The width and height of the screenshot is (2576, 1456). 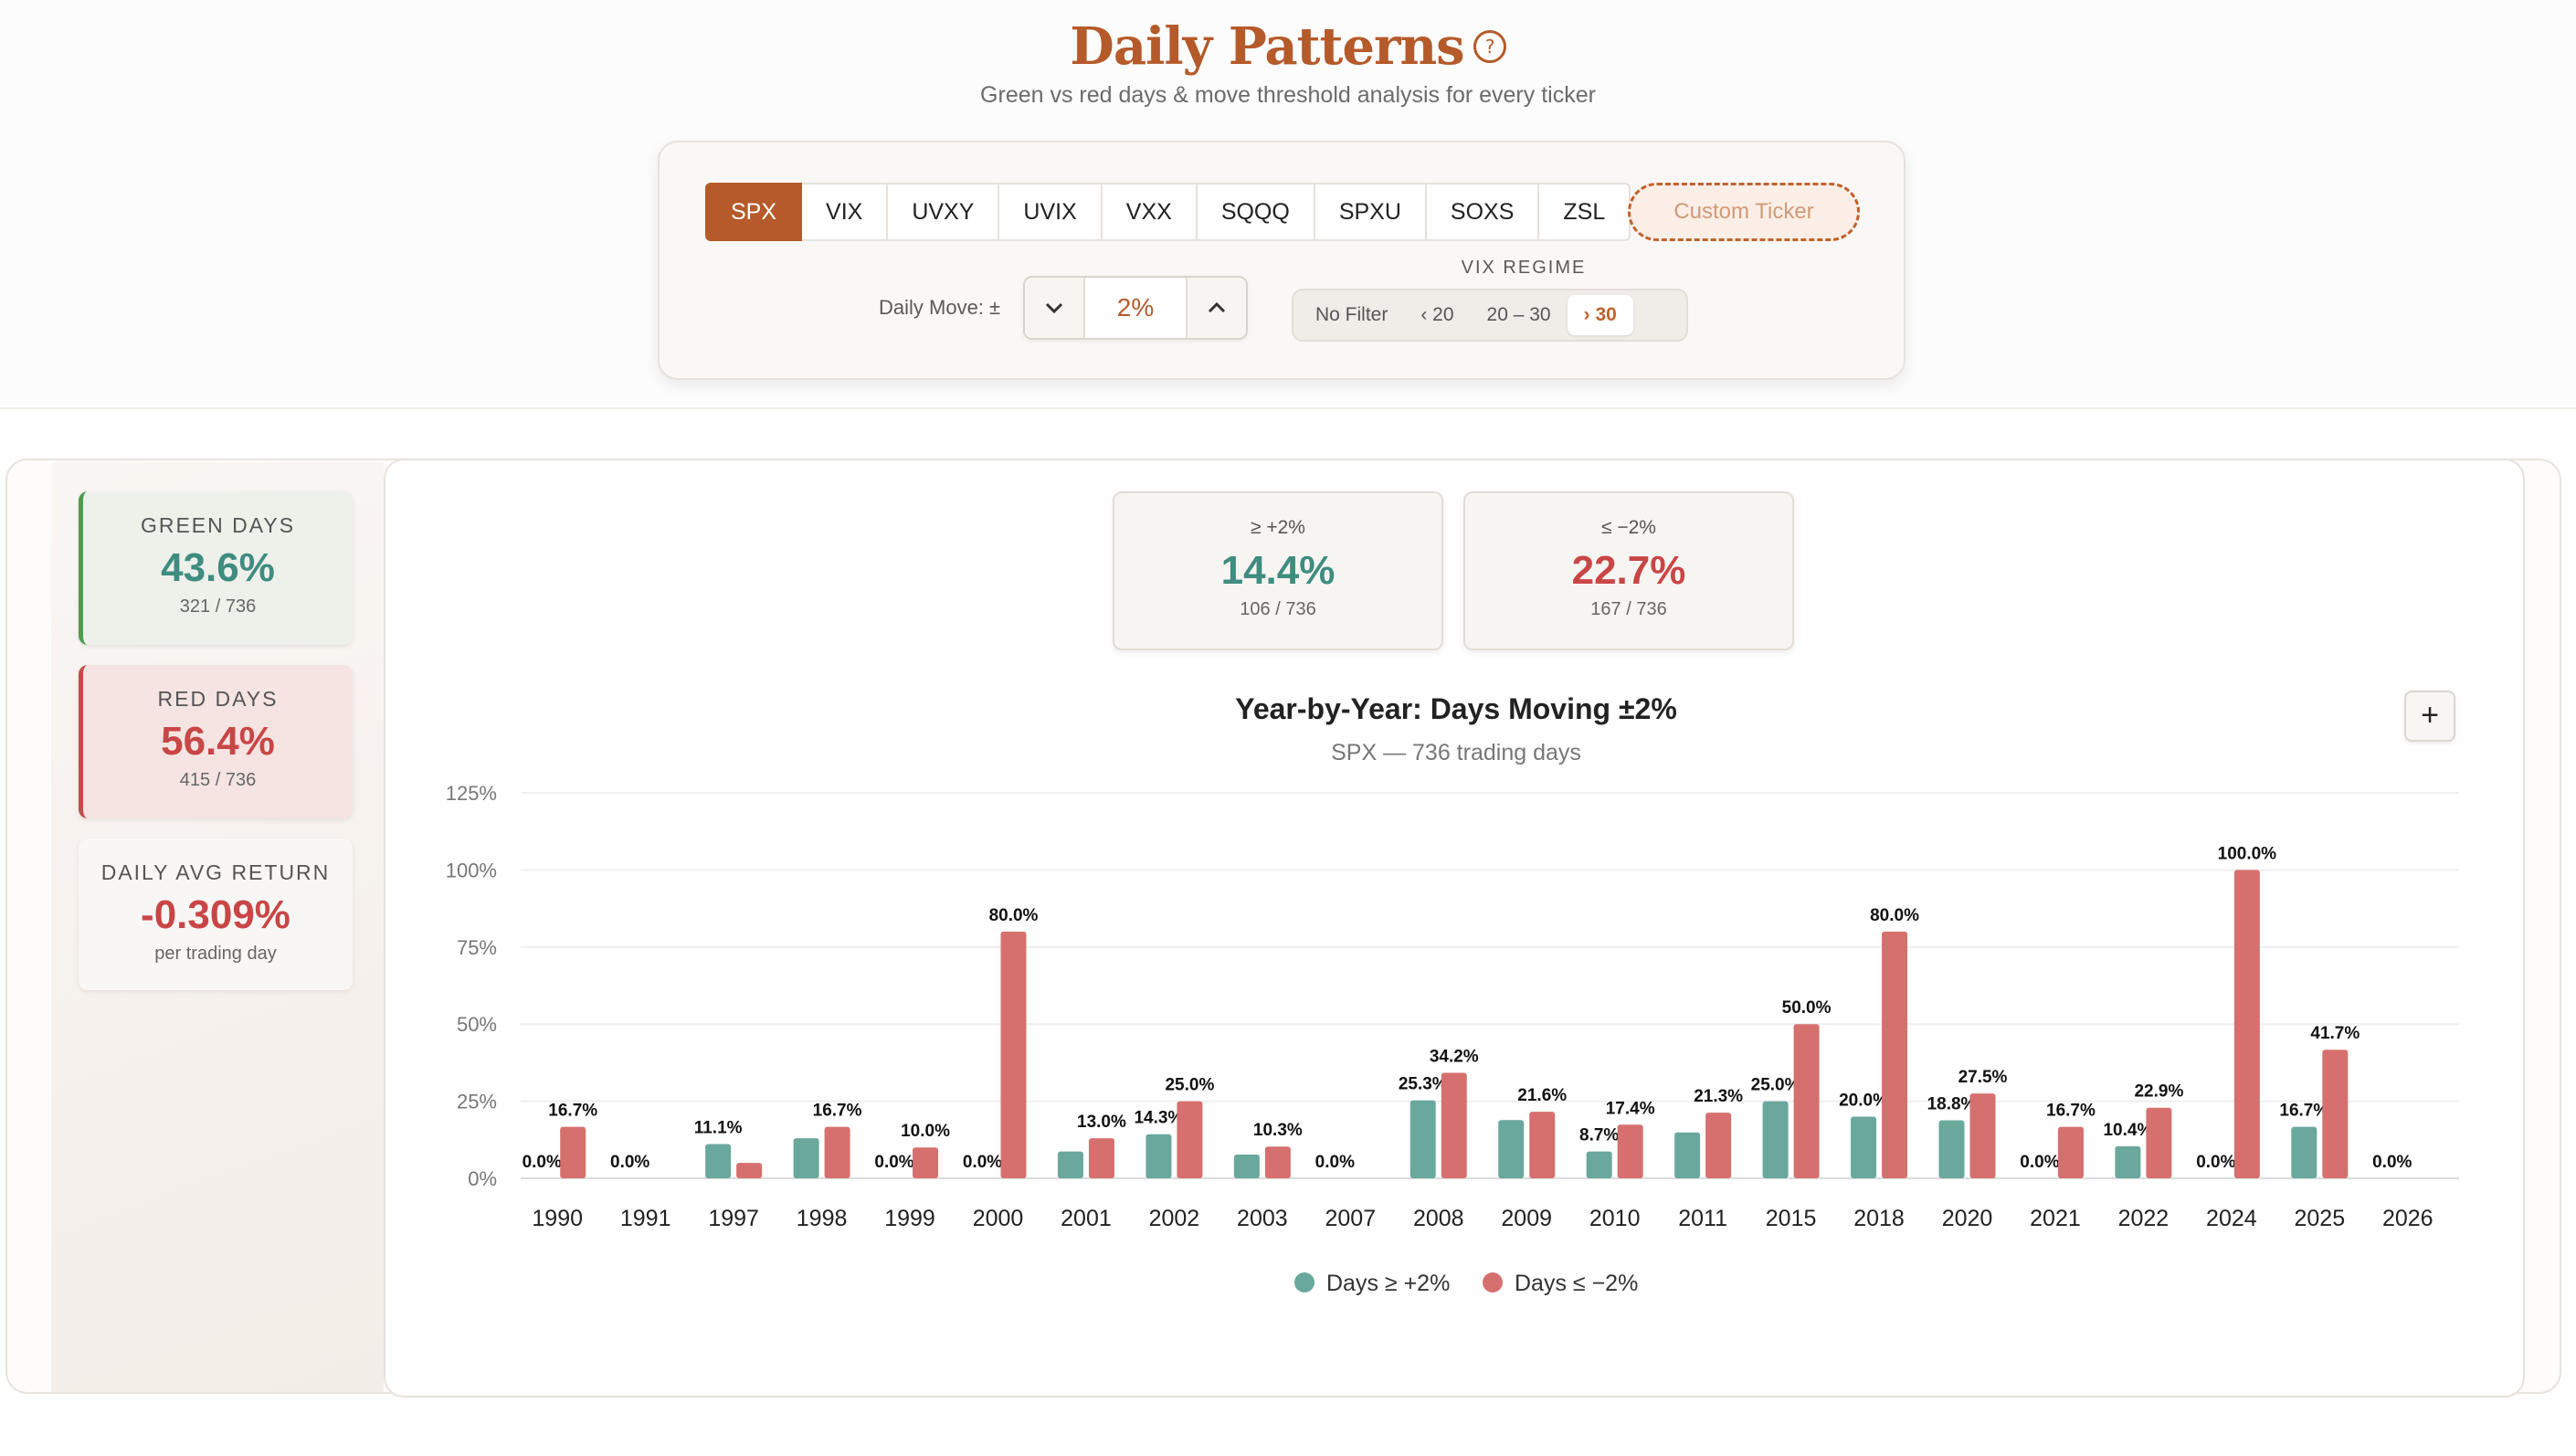 What do you see at coordinates (483, 1178) in the screenshot?
I see `y-tick-label: 0%` at bounding box center [483, 1178].